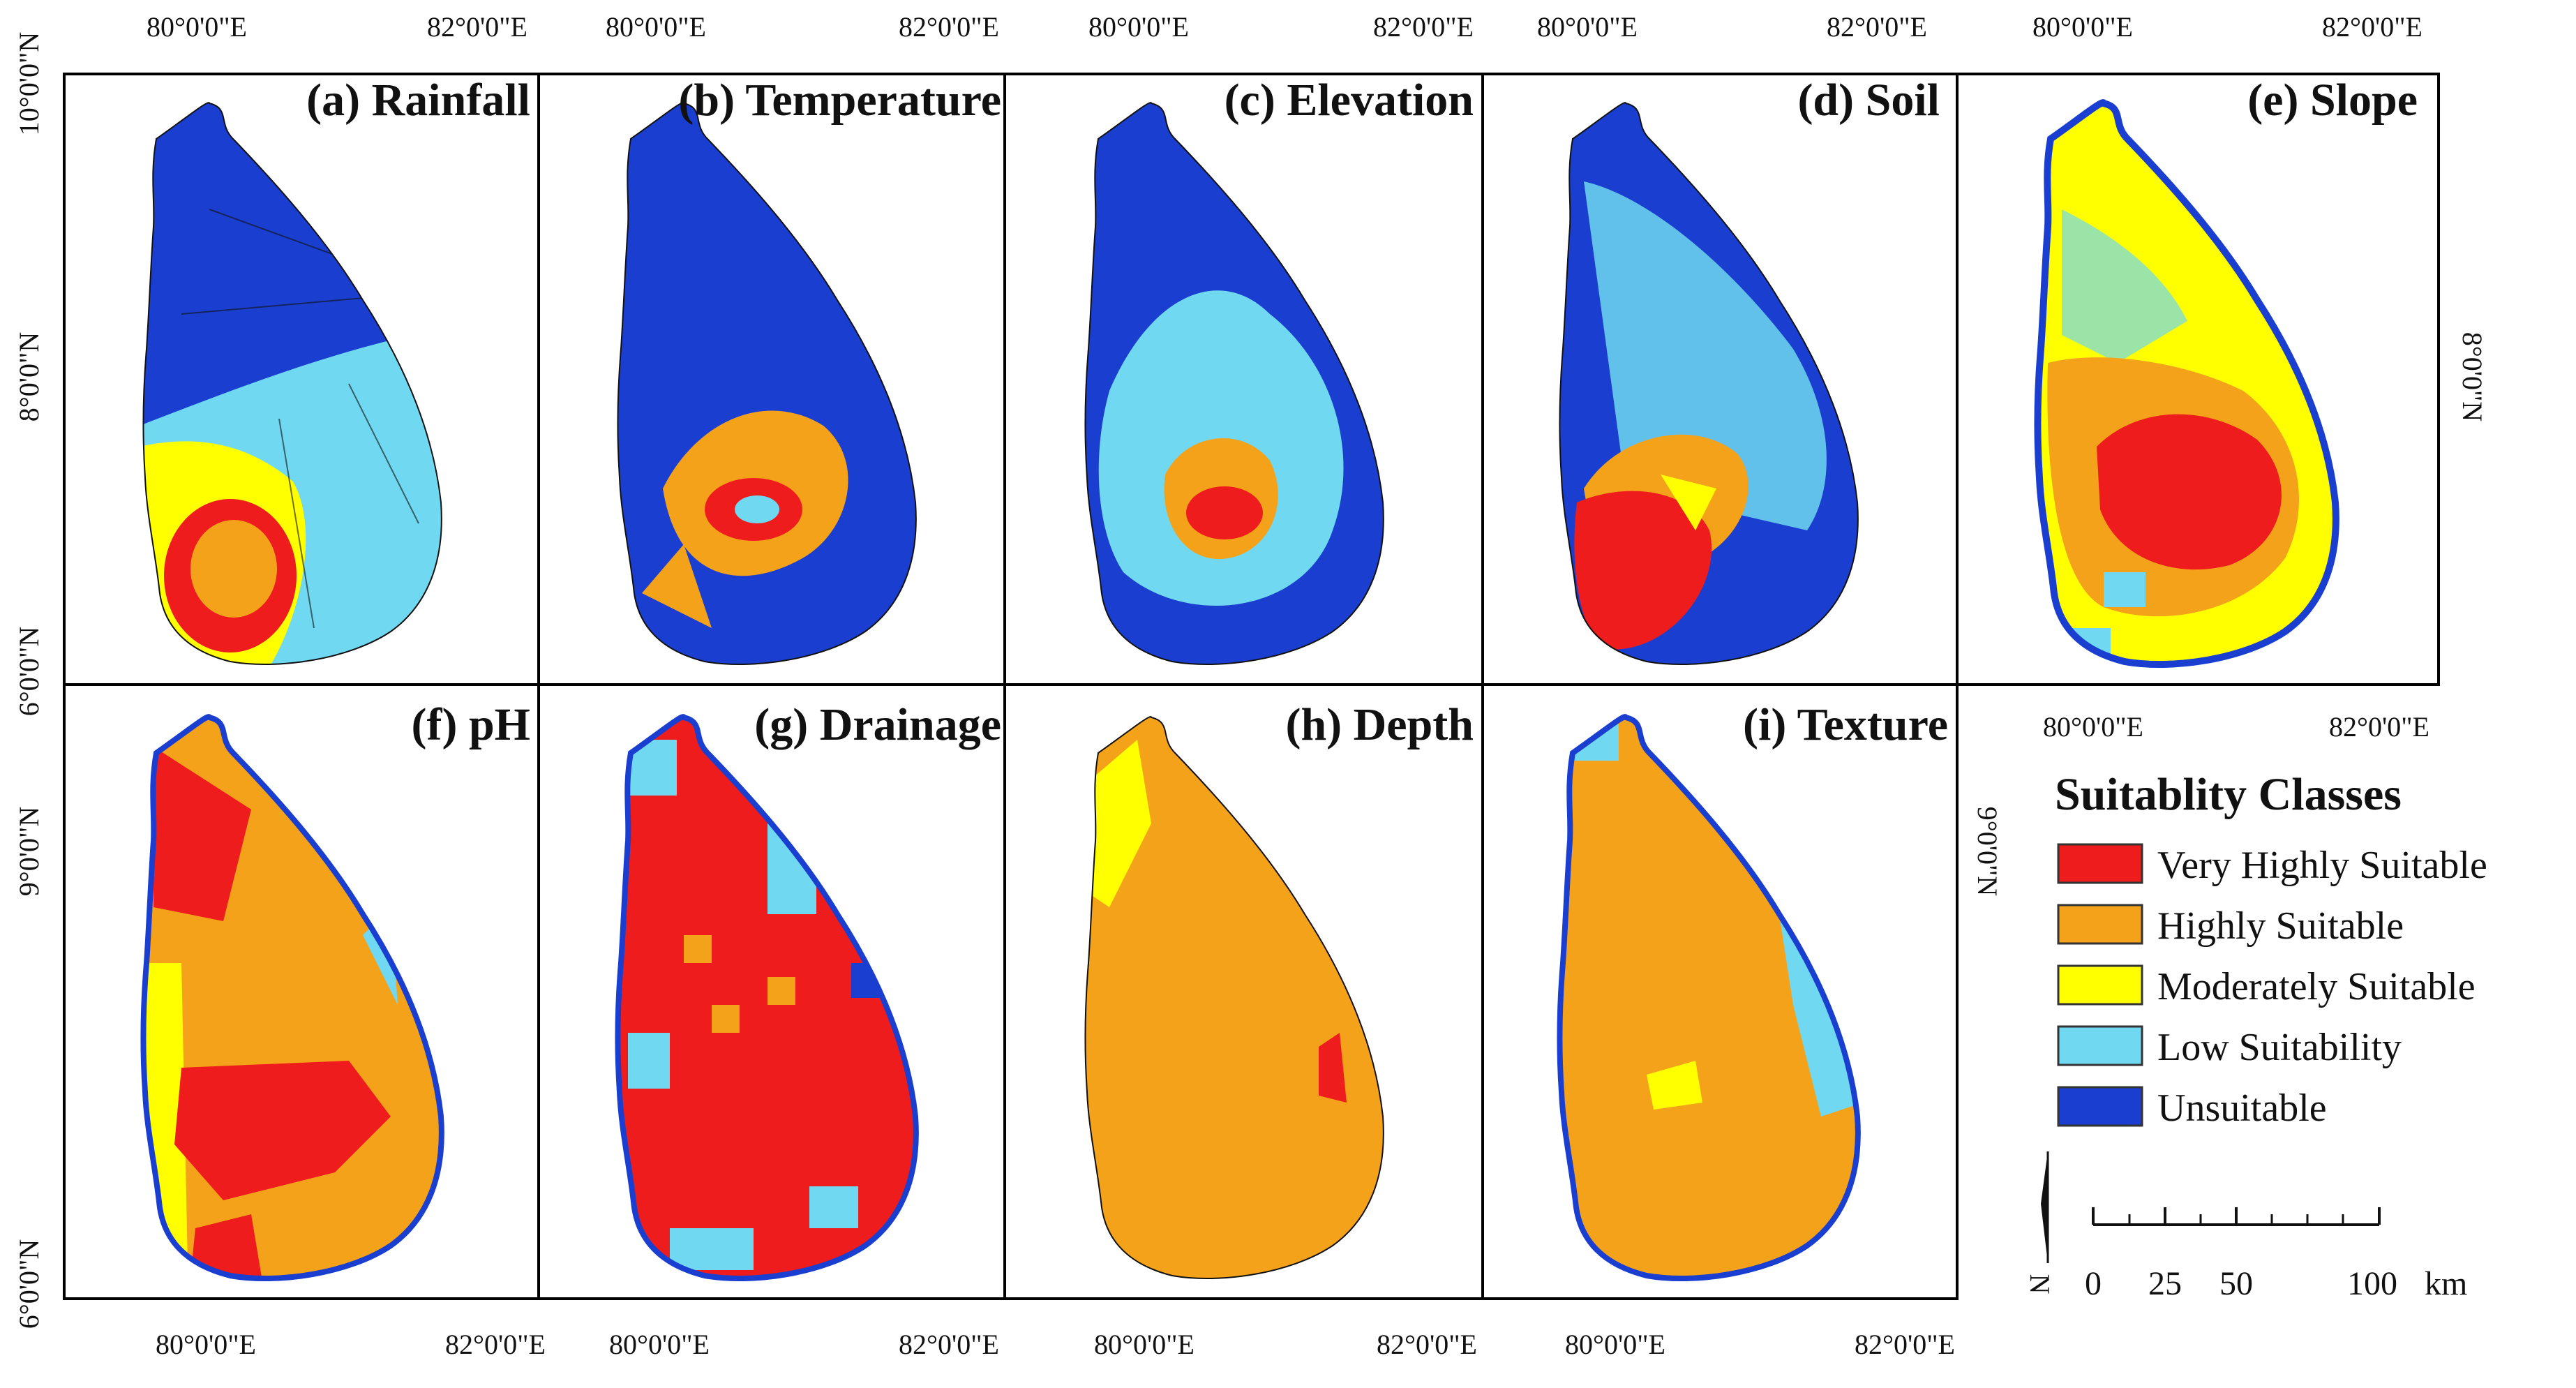 The image size is (2576, 1388). I want to click on lat-label-right-1: 8°0'0"N, so click(2472, 376).